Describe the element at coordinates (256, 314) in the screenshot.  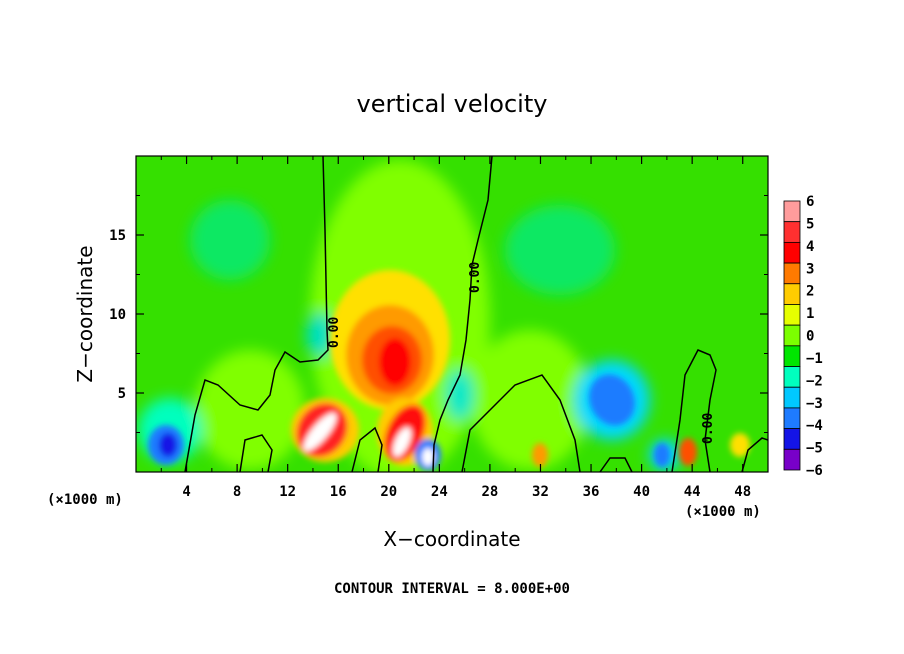
I see `contour-left` at that location.